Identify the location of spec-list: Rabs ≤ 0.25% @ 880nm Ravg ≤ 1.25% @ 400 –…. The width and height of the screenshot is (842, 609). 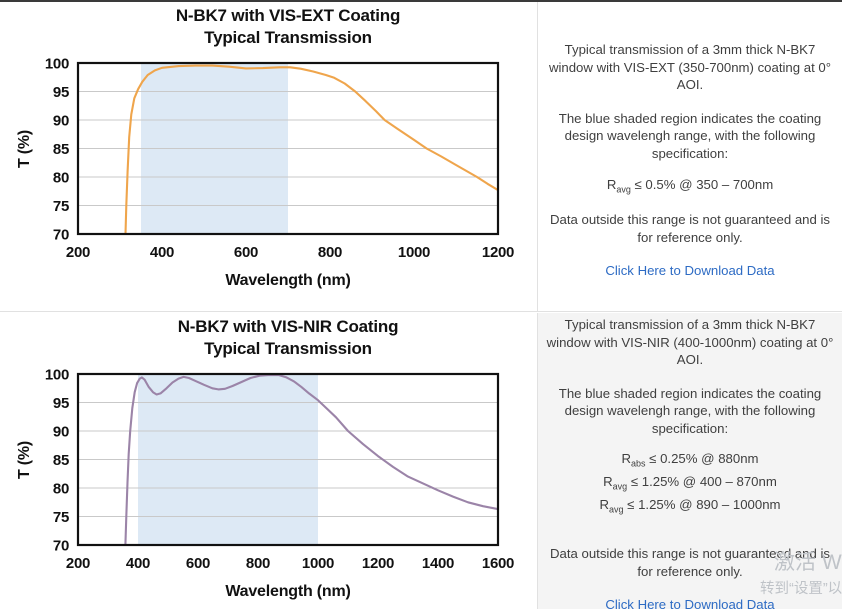
(689, 484).